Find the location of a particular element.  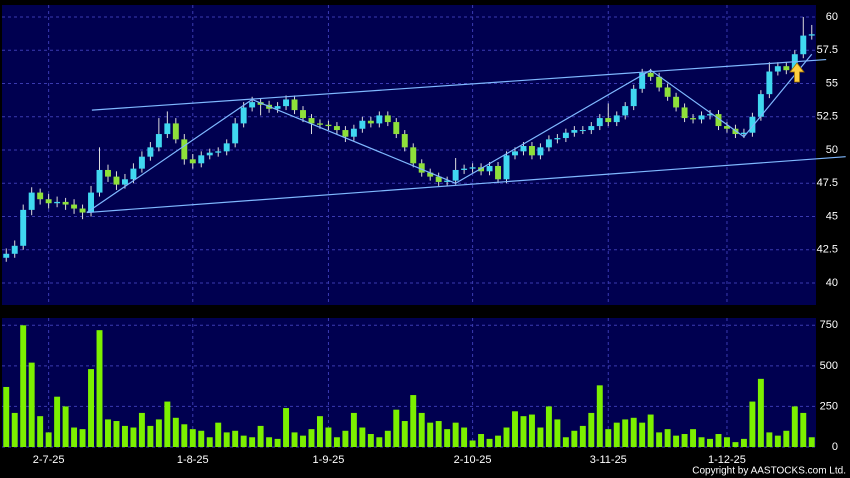

x-tick-label: 1-12-25 is located at coordinates (727, 460).